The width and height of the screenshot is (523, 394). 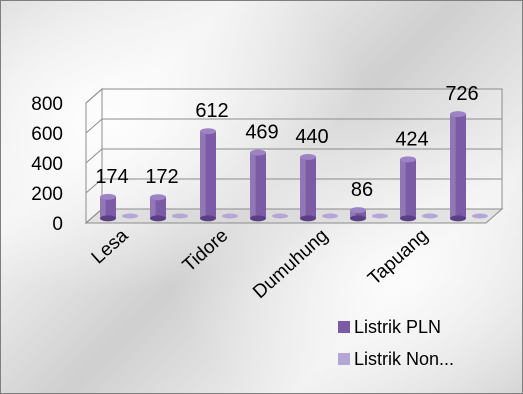 I want to click on data-label: 440, so click(x=311, y=137).